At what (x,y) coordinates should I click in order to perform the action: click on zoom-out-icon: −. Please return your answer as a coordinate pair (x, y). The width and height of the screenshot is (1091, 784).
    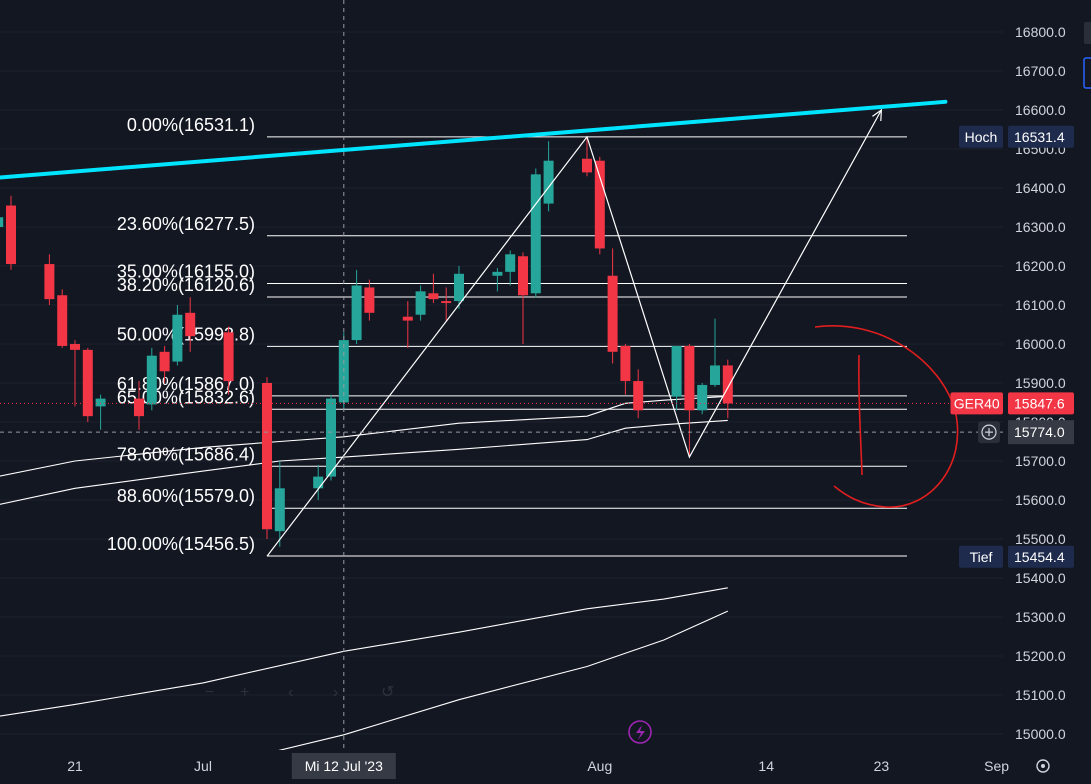
    Looking at the image, I should click on (209, 692).